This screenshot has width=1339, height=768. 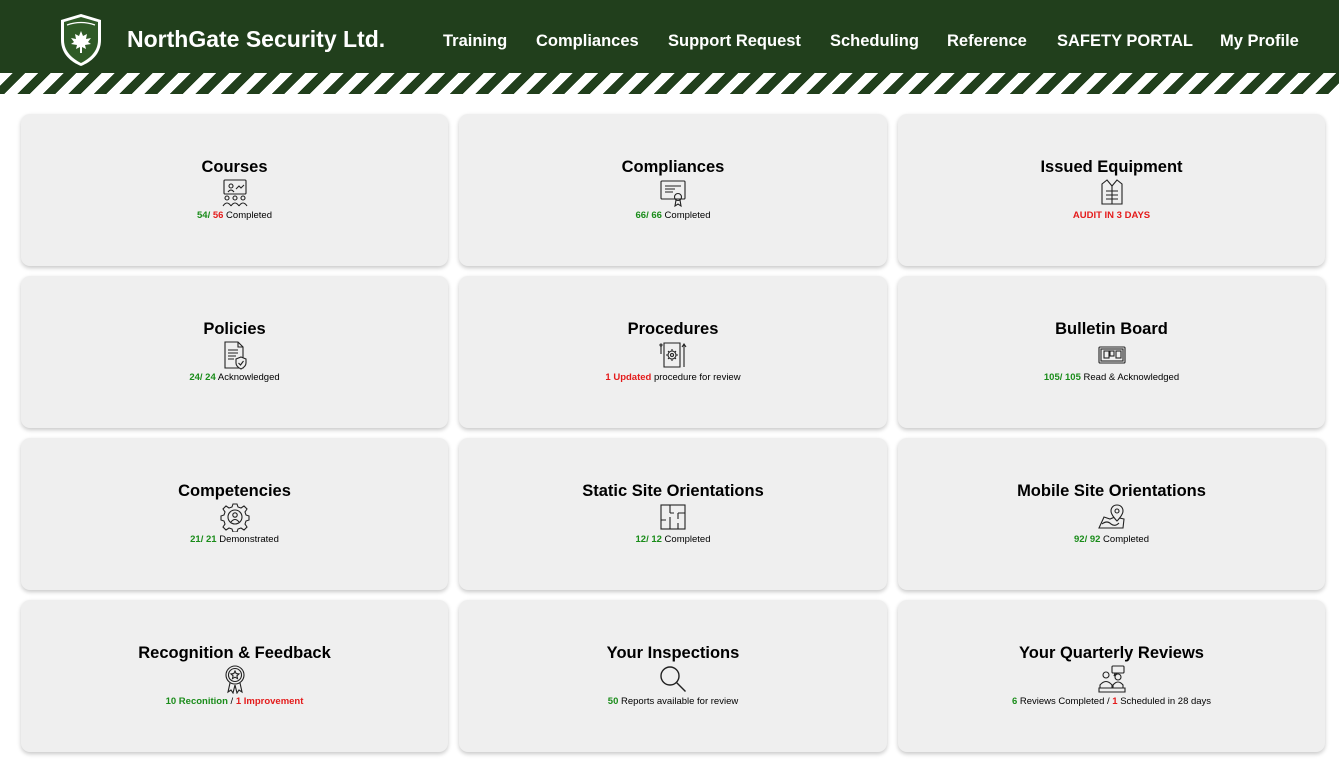 I want to click on nav-training: Training, so click(x=475, y=41).